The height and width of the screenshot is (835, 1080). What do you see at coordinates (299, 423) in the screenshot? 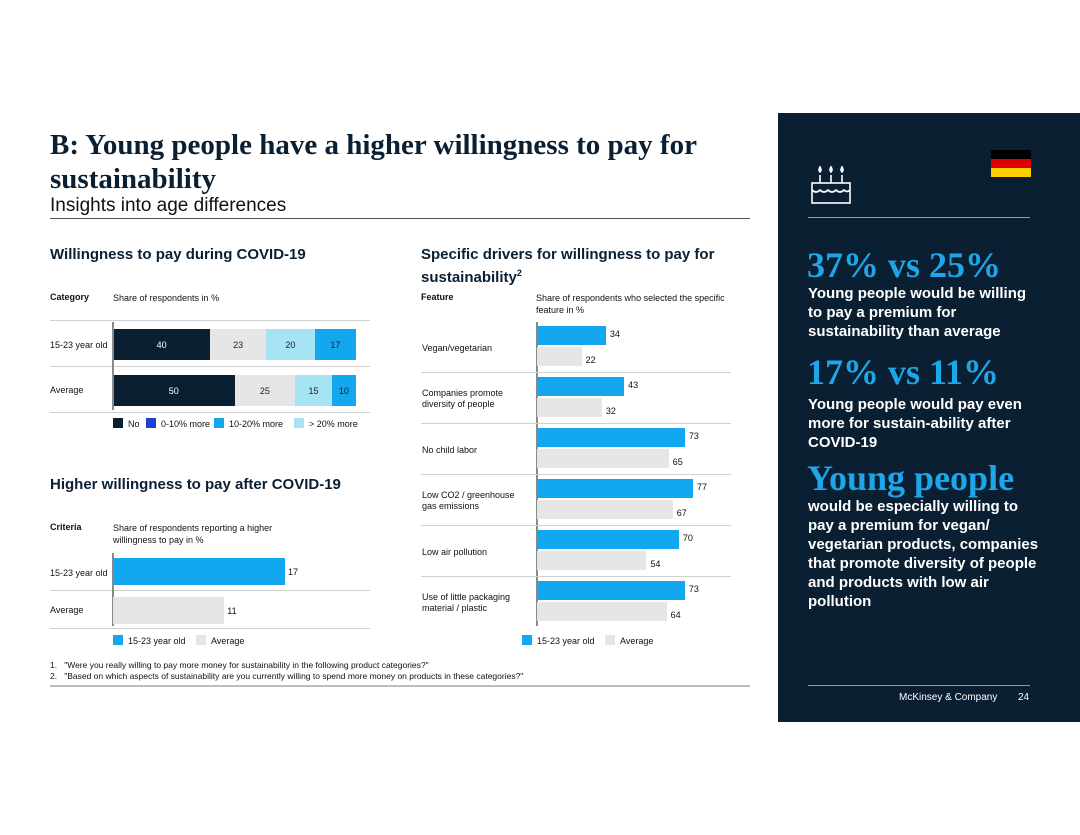
I see `legend-20plus-swatch` at bounding box center [299, 423].